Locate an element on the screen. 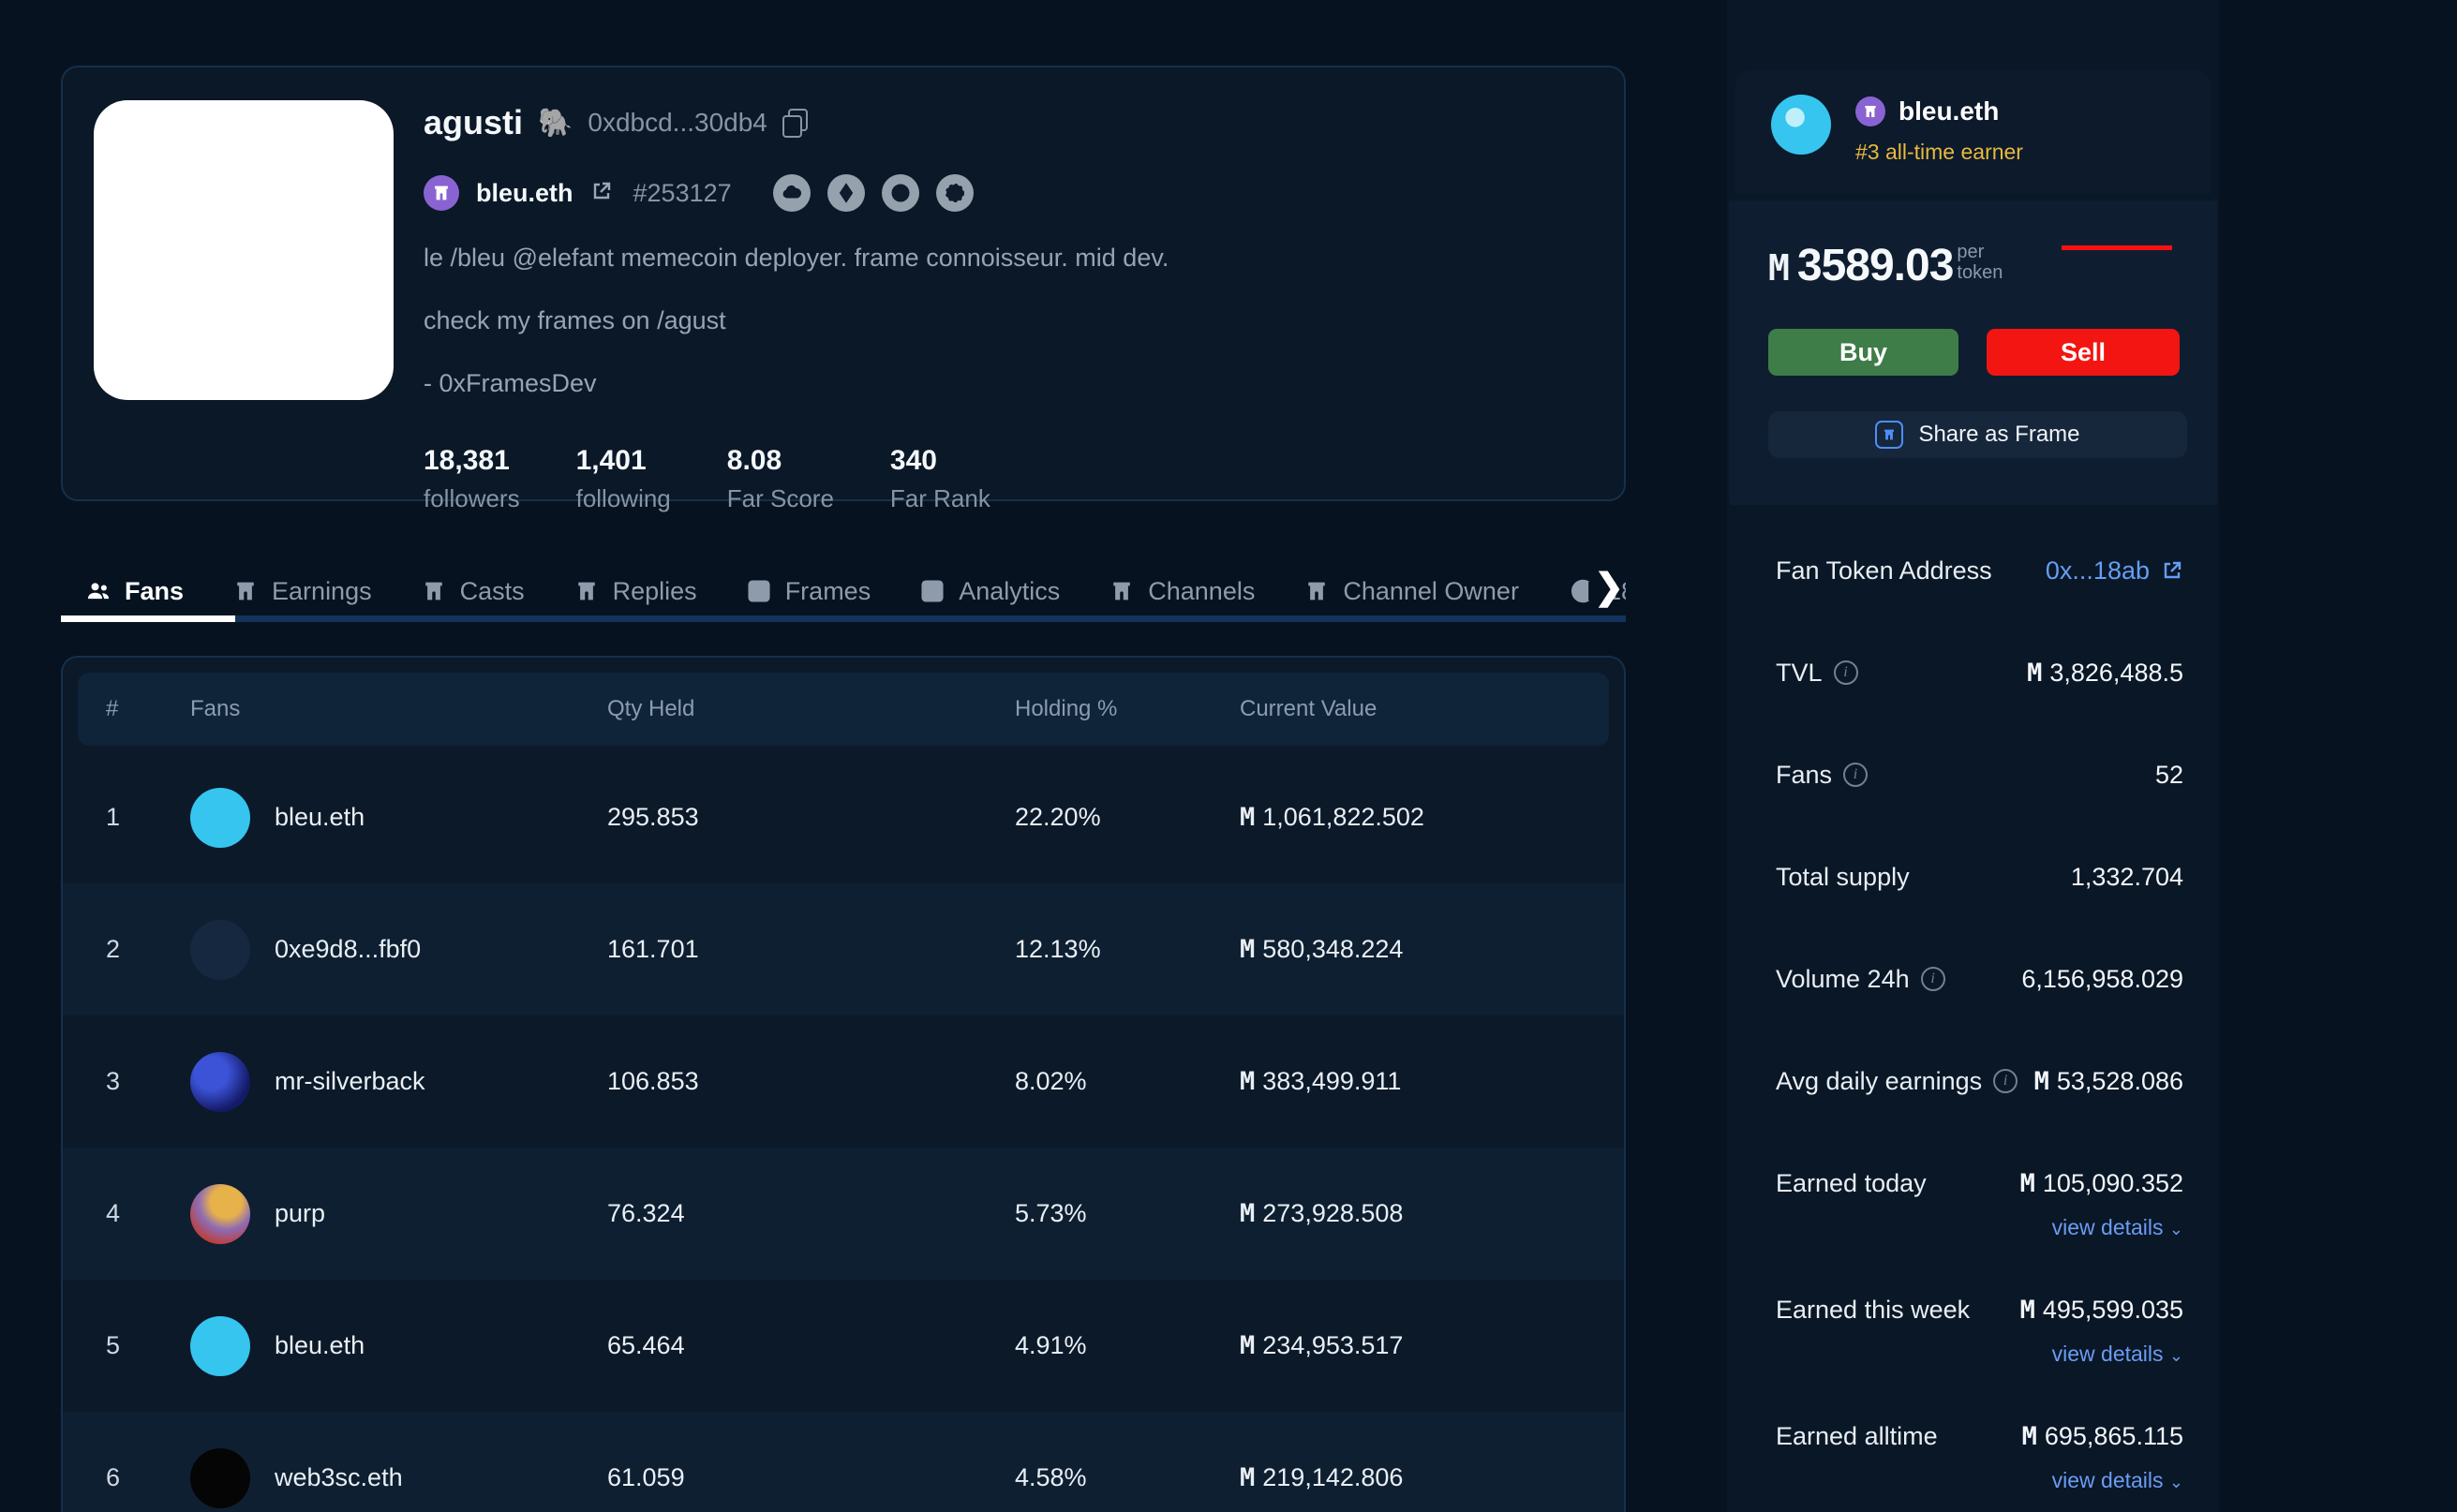  holding-pct: 22.20% is located at coordinates (1058, 817).